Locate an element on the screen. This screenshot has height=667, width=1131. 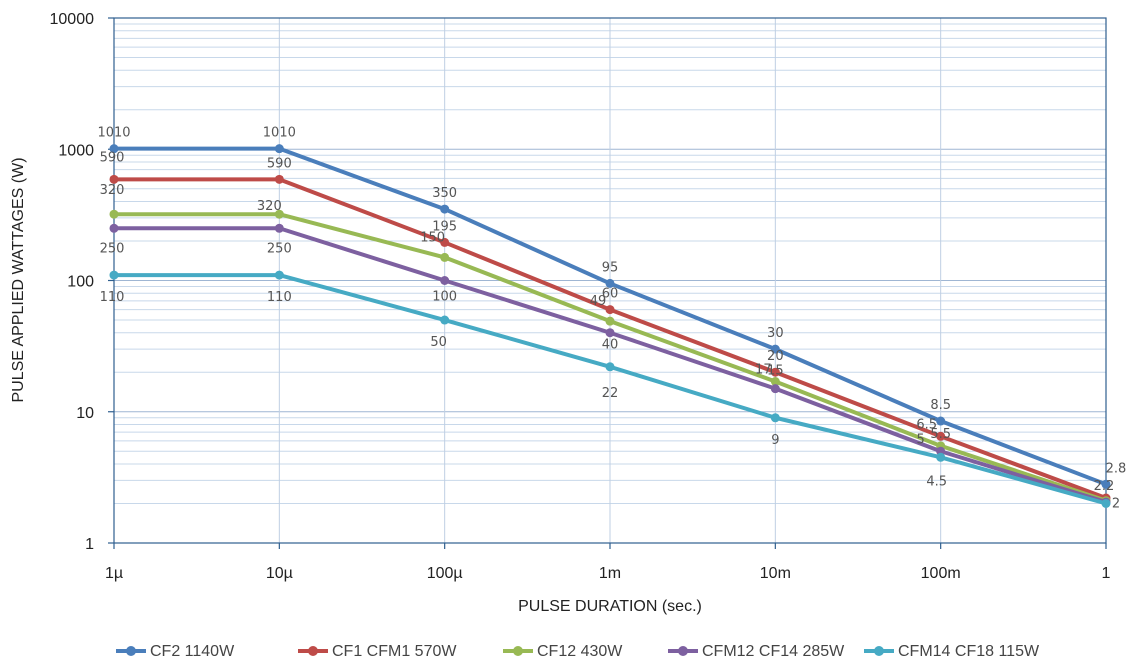
x-tick-label: 1µ is located at coordinates (114, 573).